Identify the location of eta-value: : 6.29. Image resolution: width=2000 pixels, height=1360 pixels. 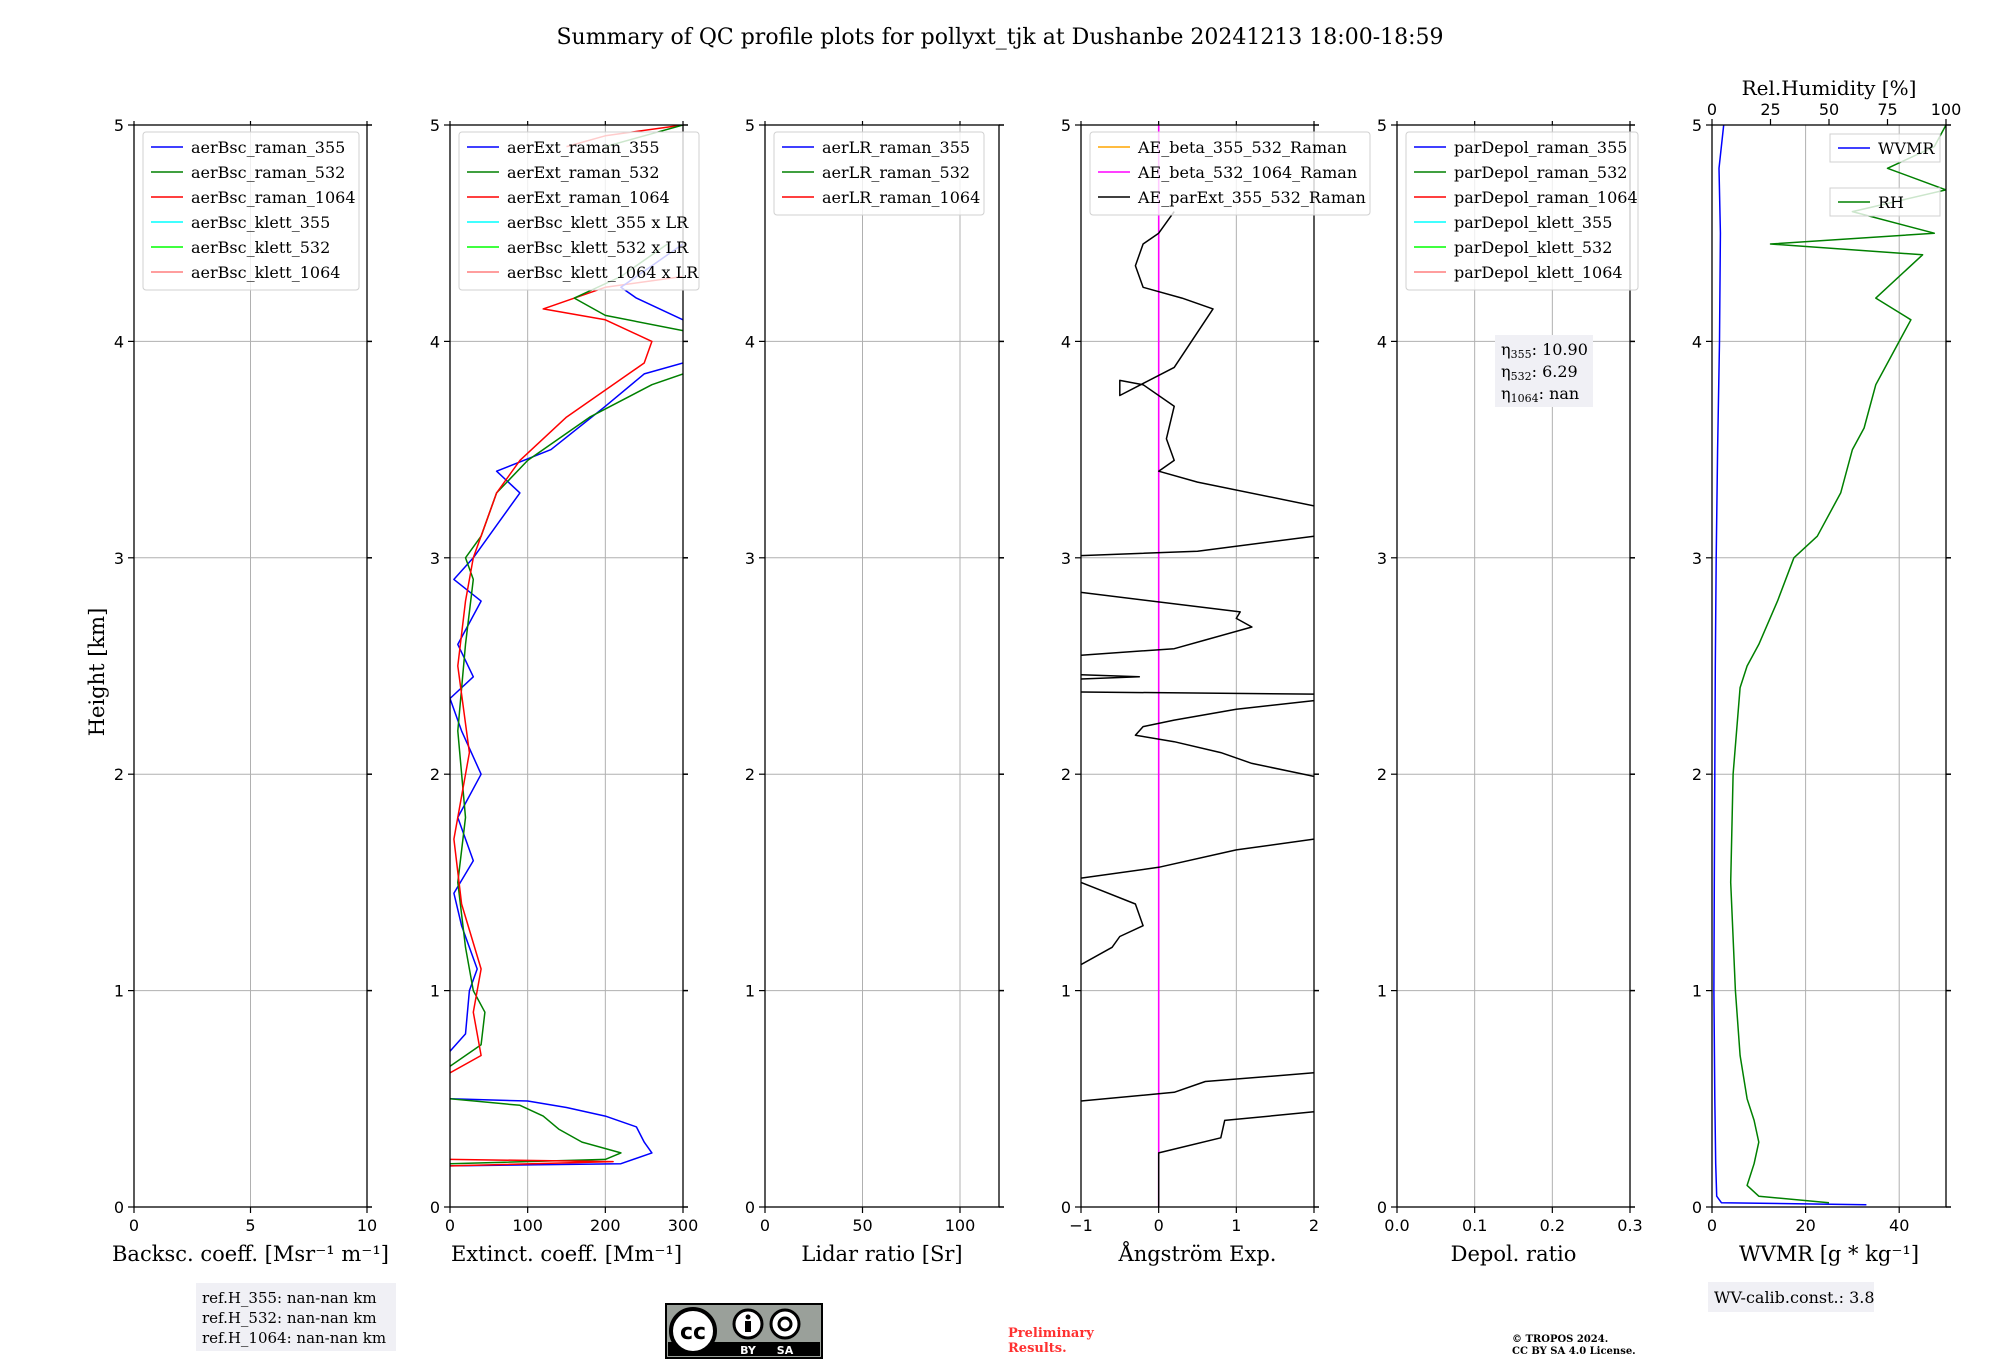
(1555, 371).